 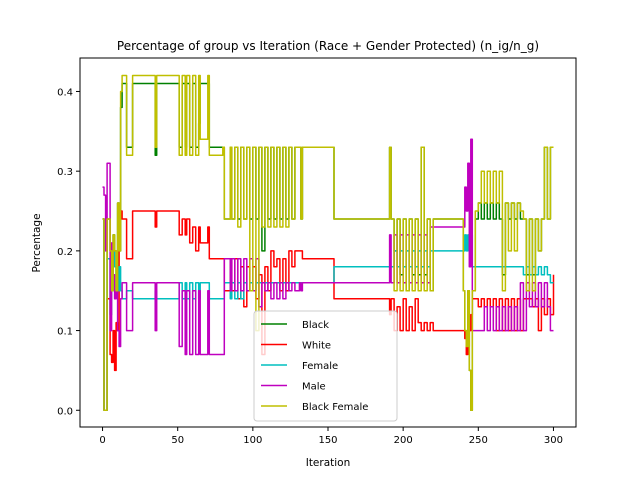 What do you see at coordinates (553, 440) in the screenshot?
I see `x-tick-label: 300` at bounding box center [553, 440].